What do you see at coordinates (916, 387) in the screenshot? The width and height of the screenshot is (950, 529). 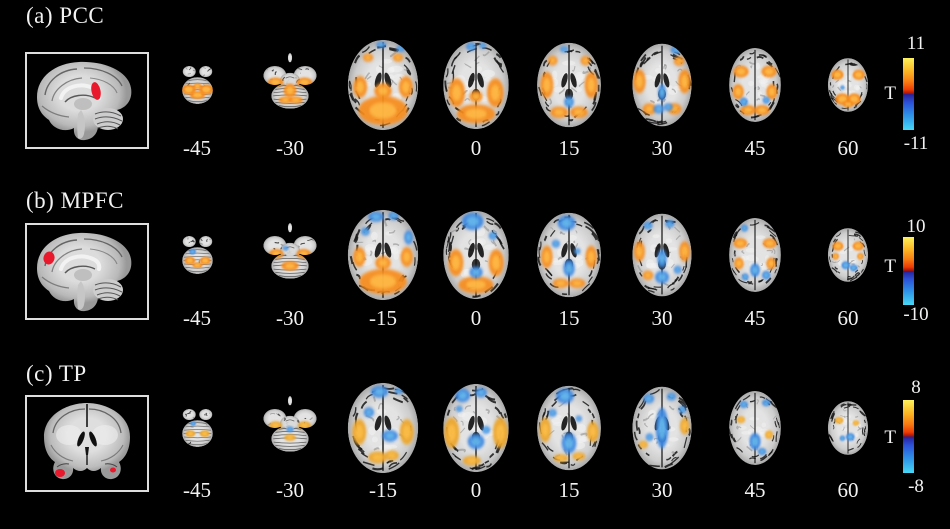 I see `colorbar-max-label: 8` at bounding box center [916, 387].